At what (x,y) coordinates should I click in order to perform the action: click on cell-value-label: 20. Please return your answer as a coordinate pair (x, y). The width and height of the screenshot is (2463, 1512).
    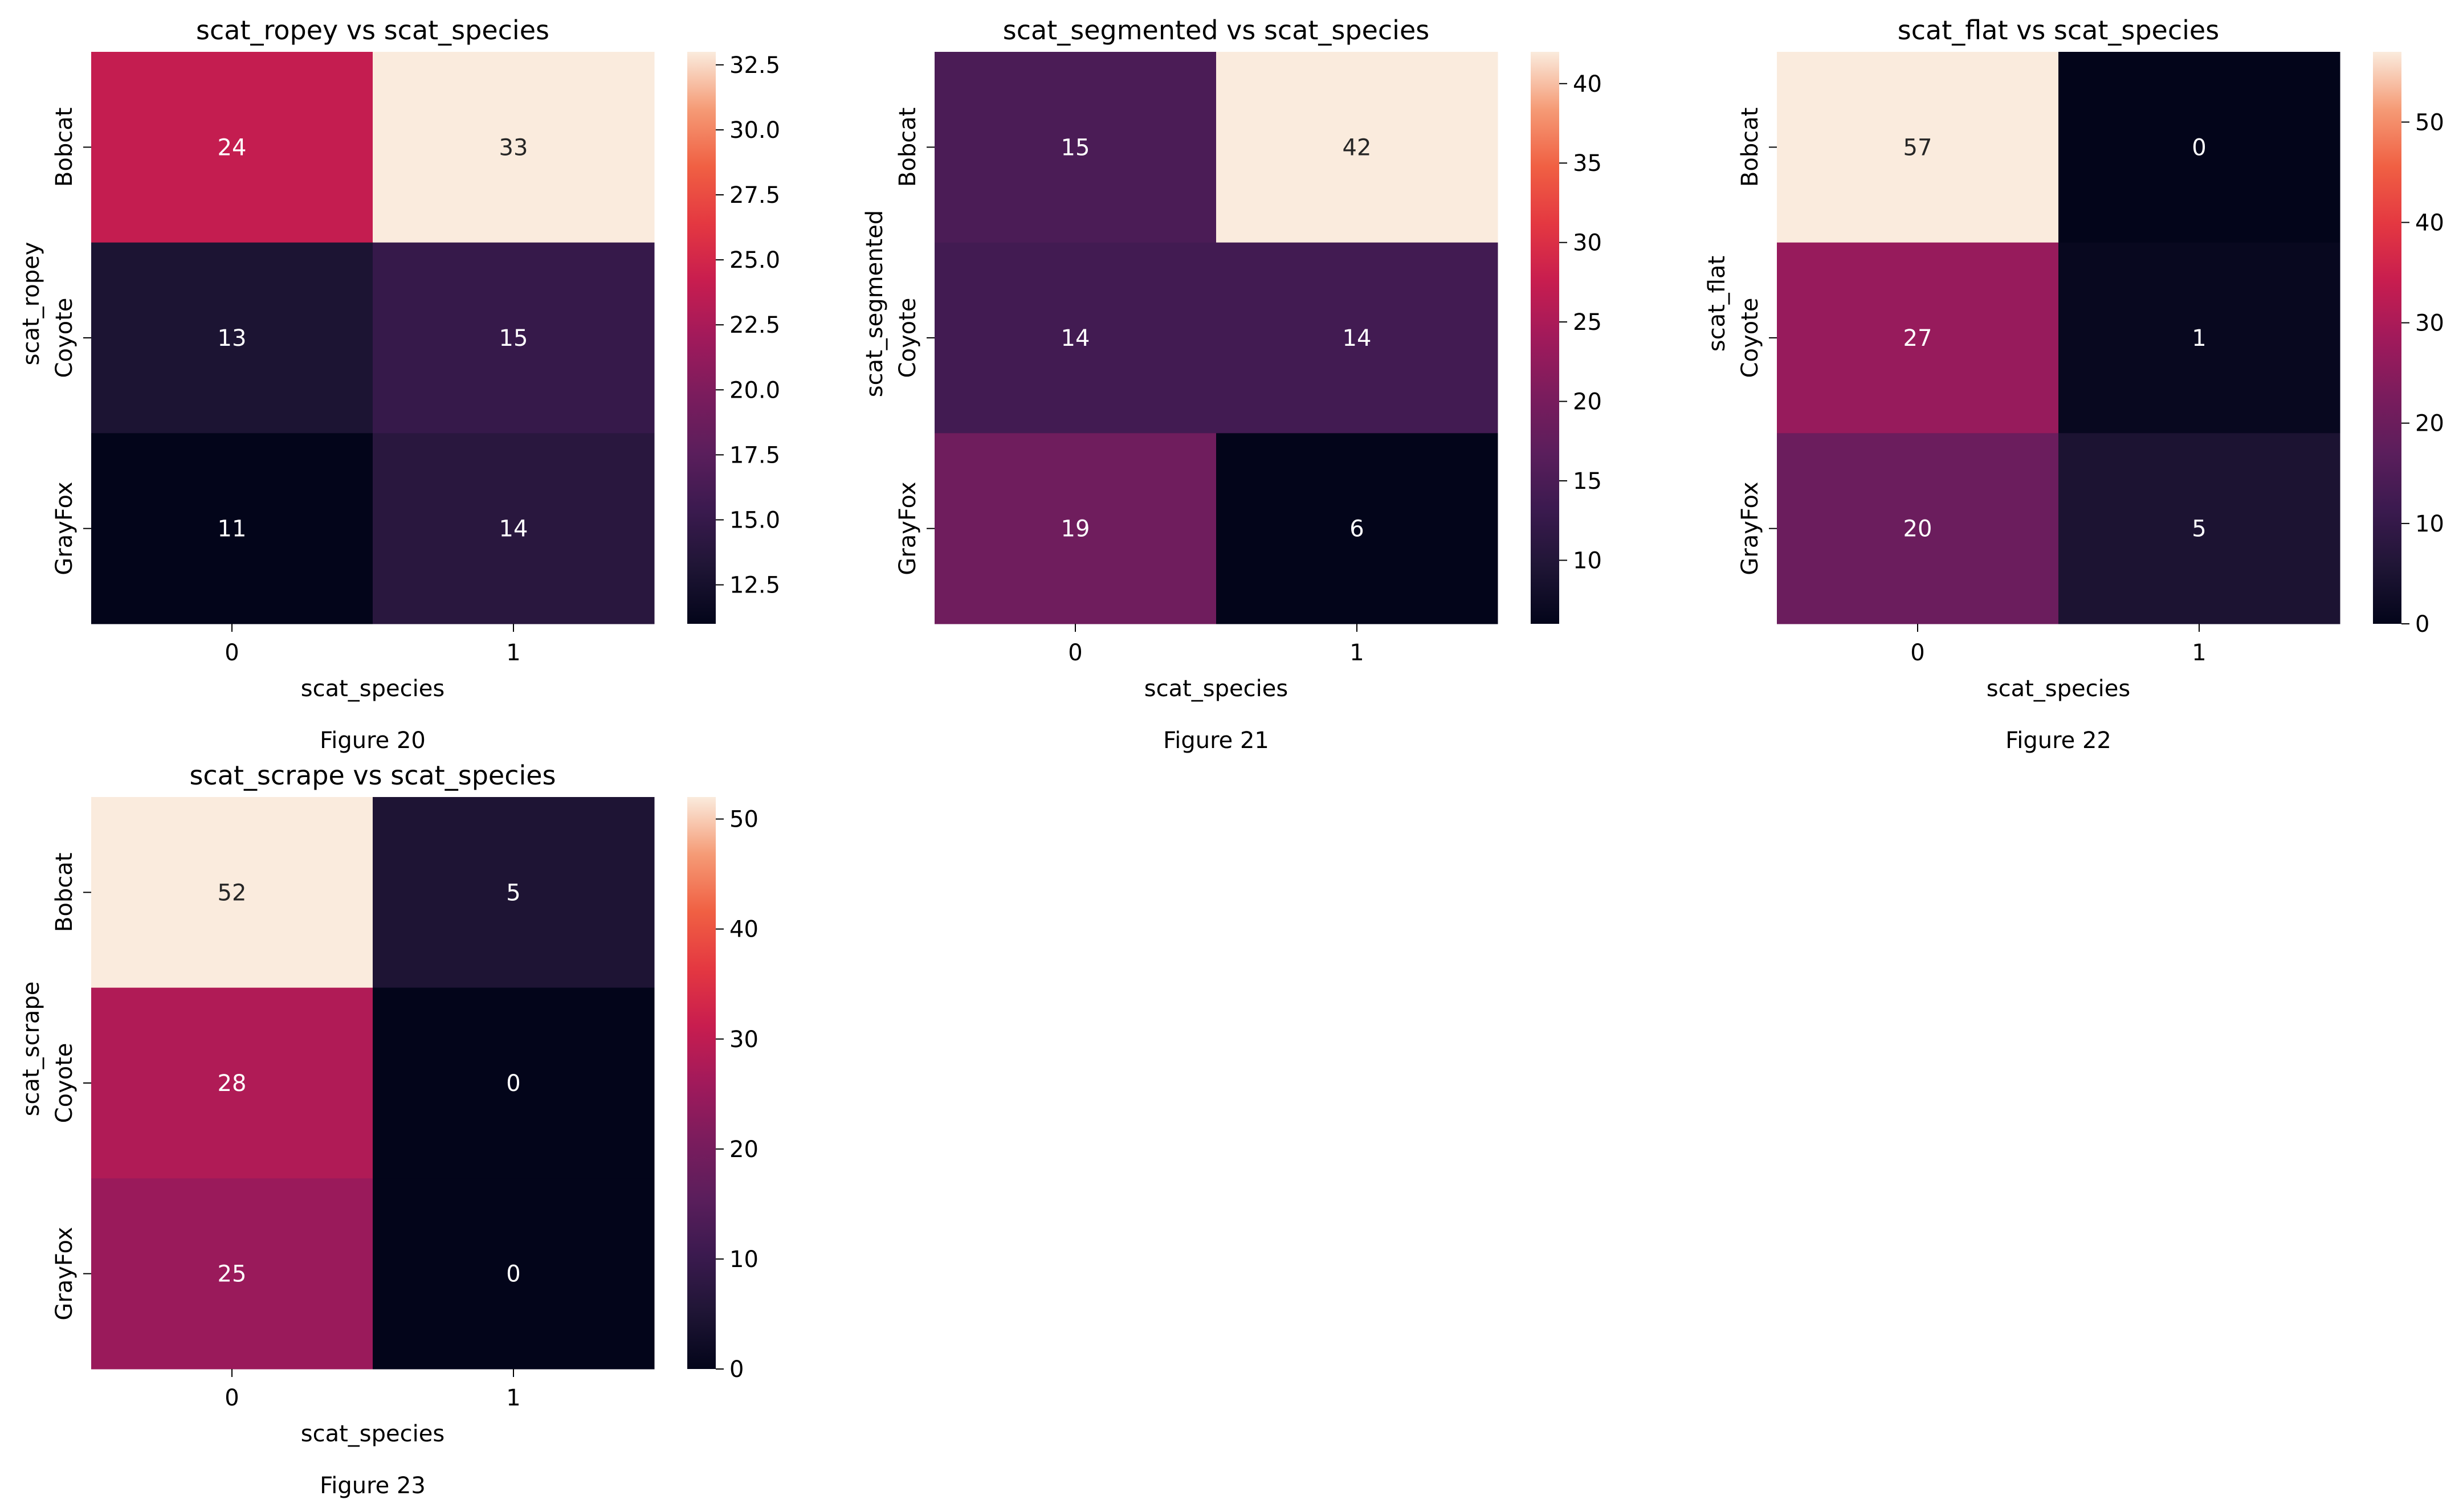
    Looking at the image, I should click on (1917, 529).